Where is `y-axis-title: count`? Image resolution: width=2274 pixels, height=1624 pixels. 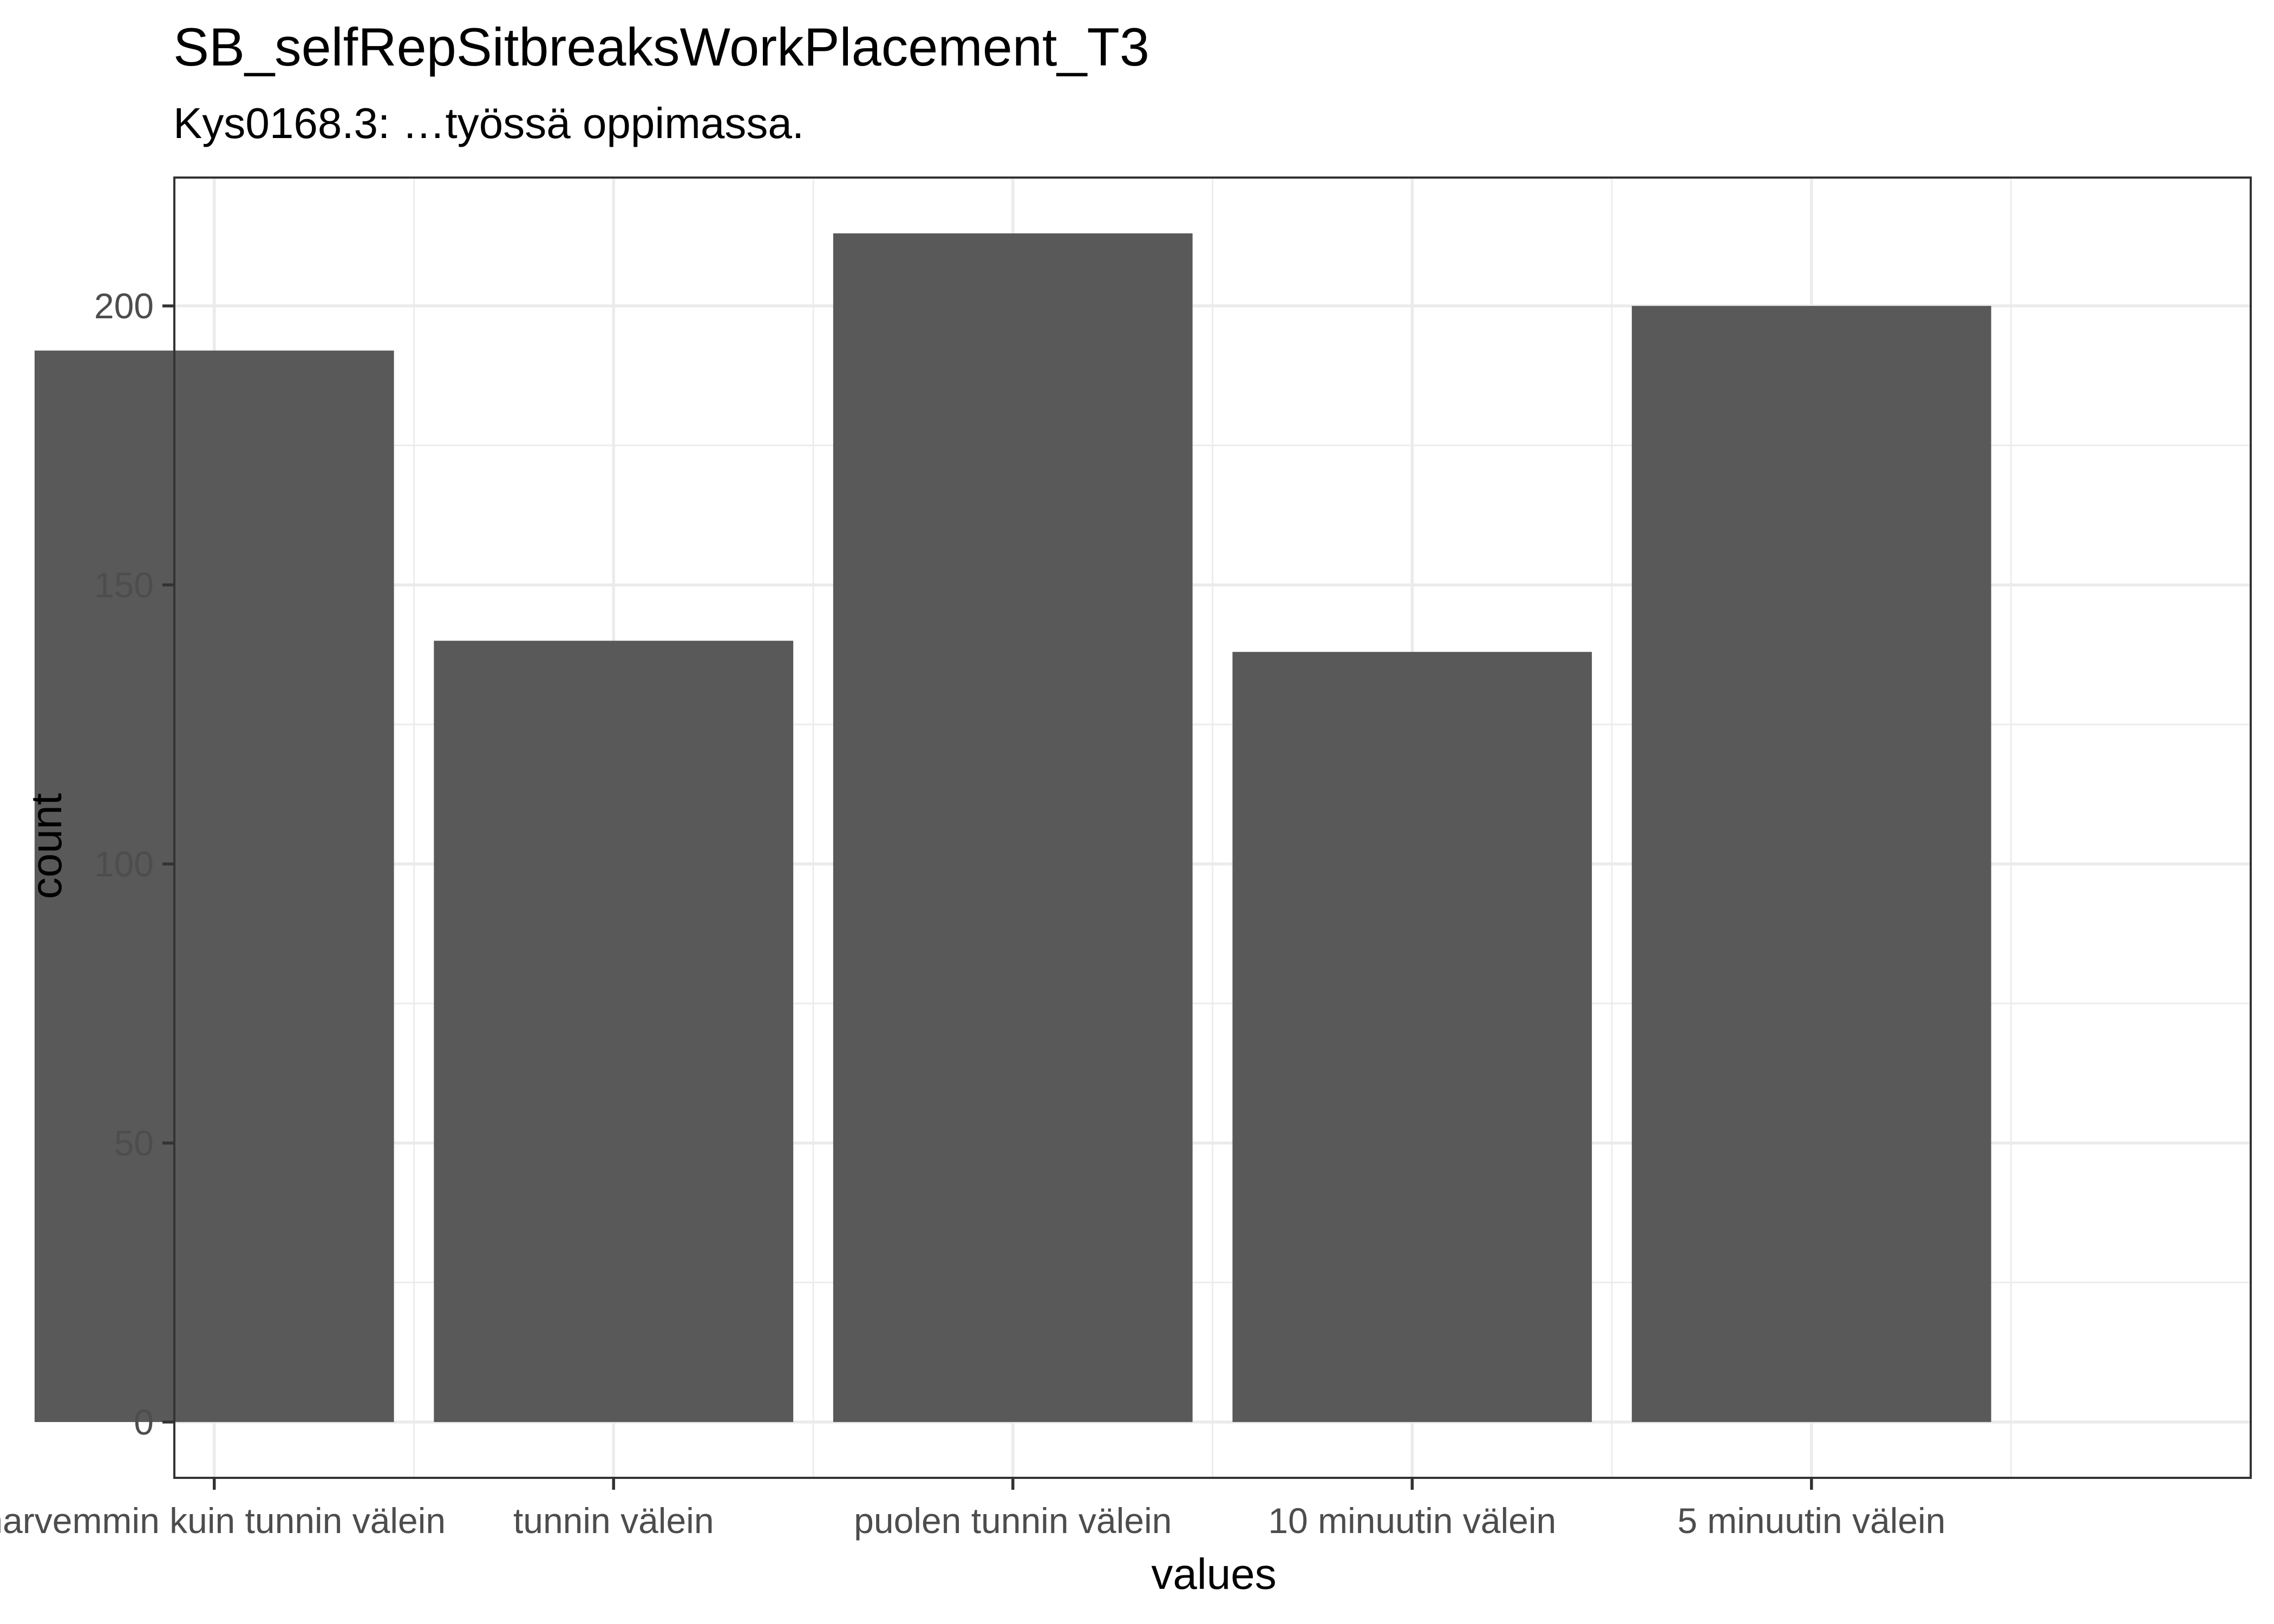
y-axis-title: count is located at coordinates (46, 846).